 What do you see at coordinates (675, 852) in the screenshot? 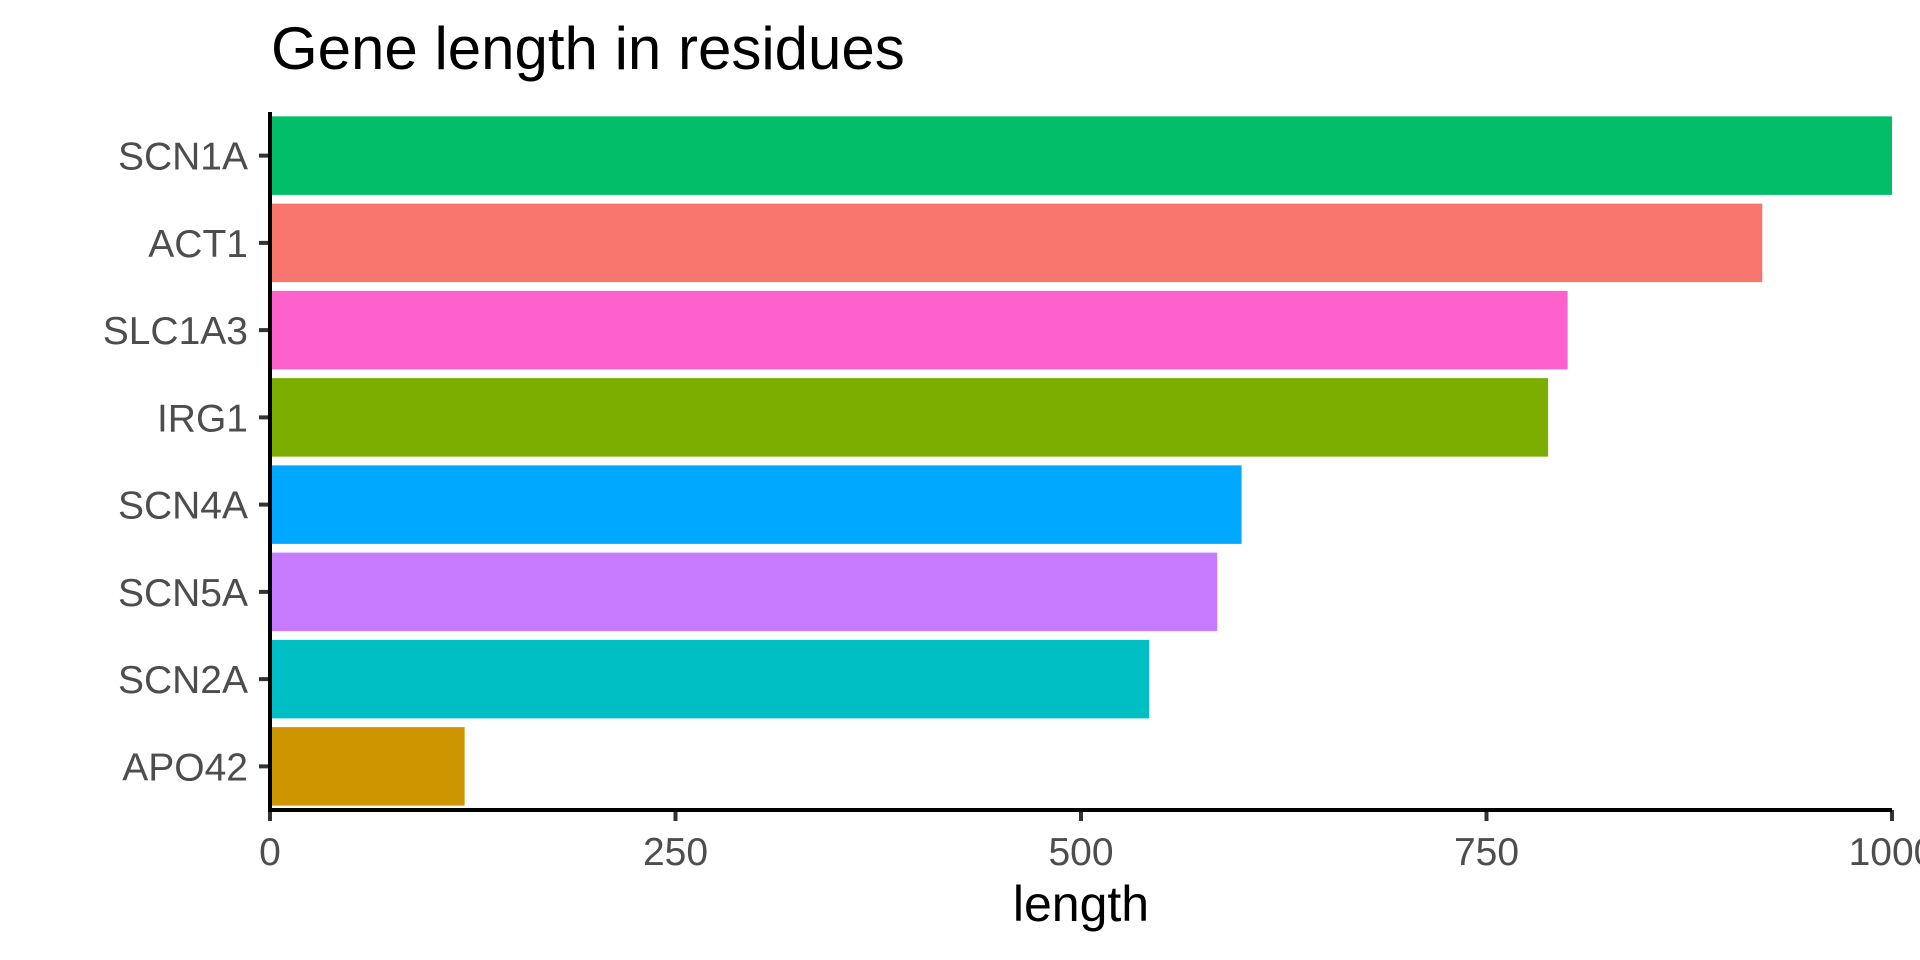
I see `x-tick-label: 250` at bounding box center [675, 852].